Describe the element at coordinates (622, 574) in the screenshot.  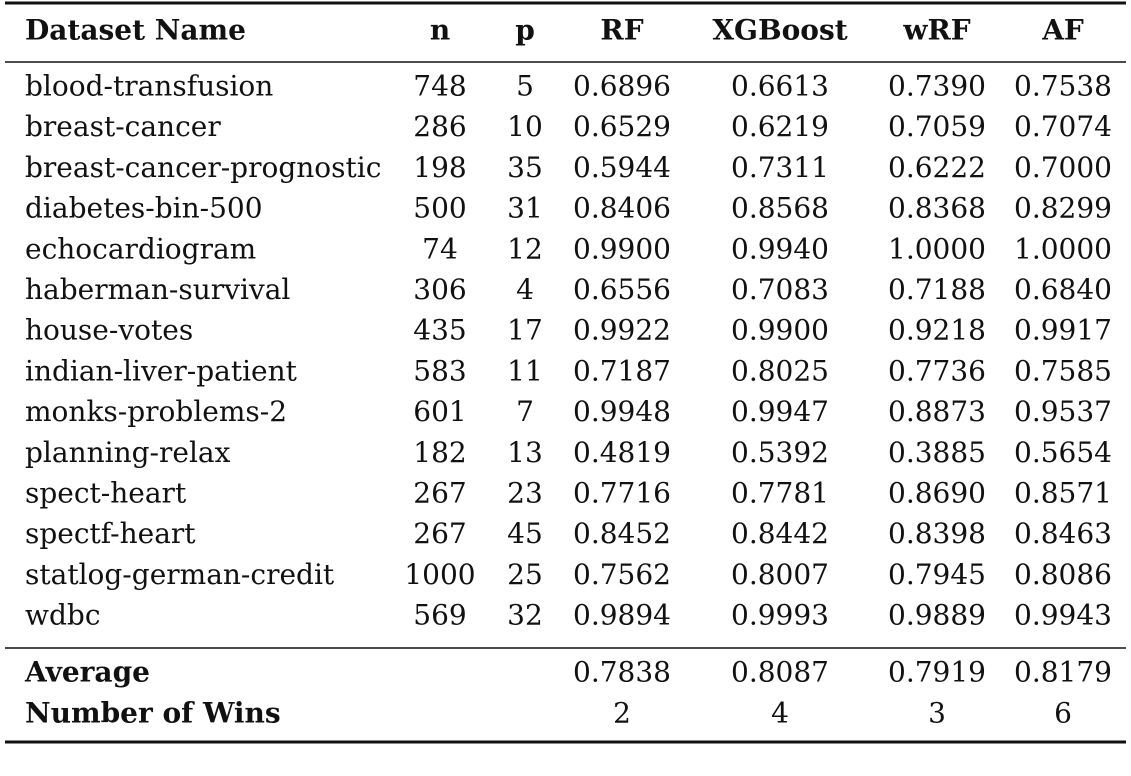
I see `cell: 0.7562` at that location.